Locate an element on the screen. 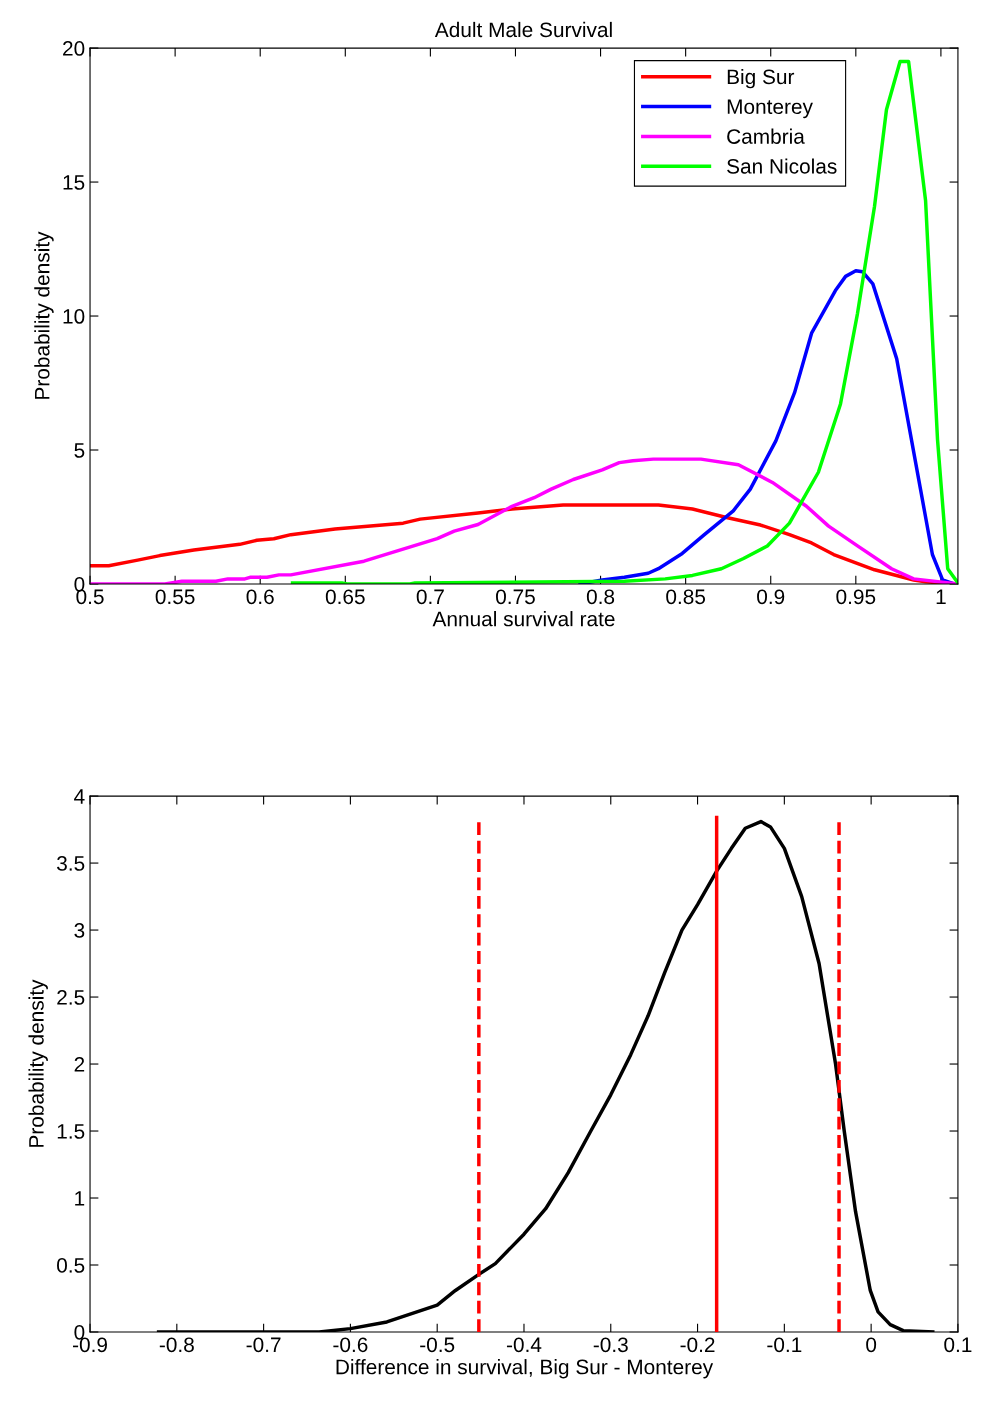  x-tick-label: 0.6 is located at coordinates (260, 597).